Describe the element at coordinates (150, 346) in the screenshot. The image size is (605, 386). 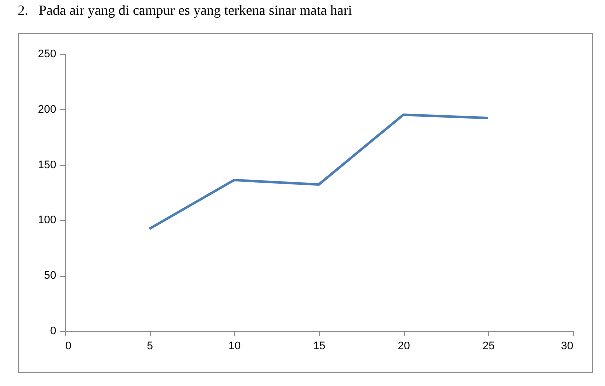
I see `x-tick-label: 5` at that location.